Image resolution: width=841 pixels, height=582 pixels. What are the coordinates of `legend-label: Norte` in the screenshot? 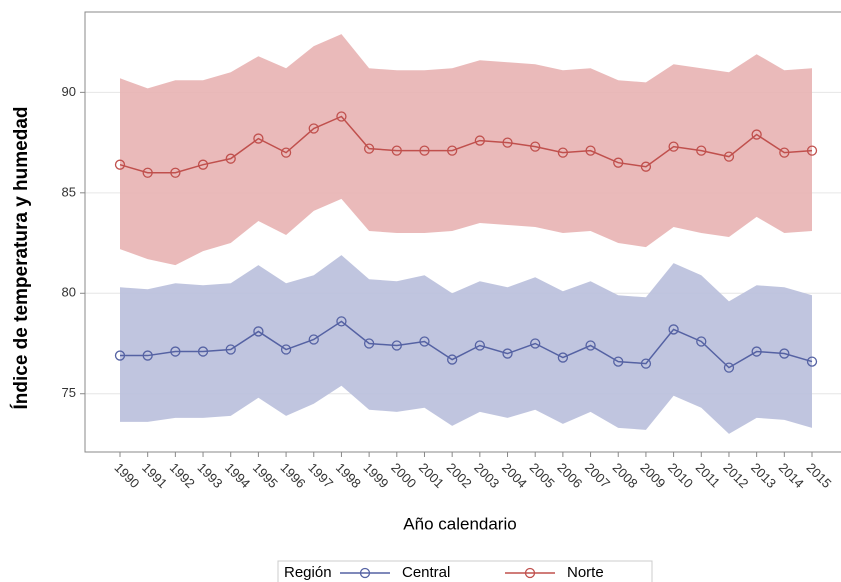 It's located at (585, 572).